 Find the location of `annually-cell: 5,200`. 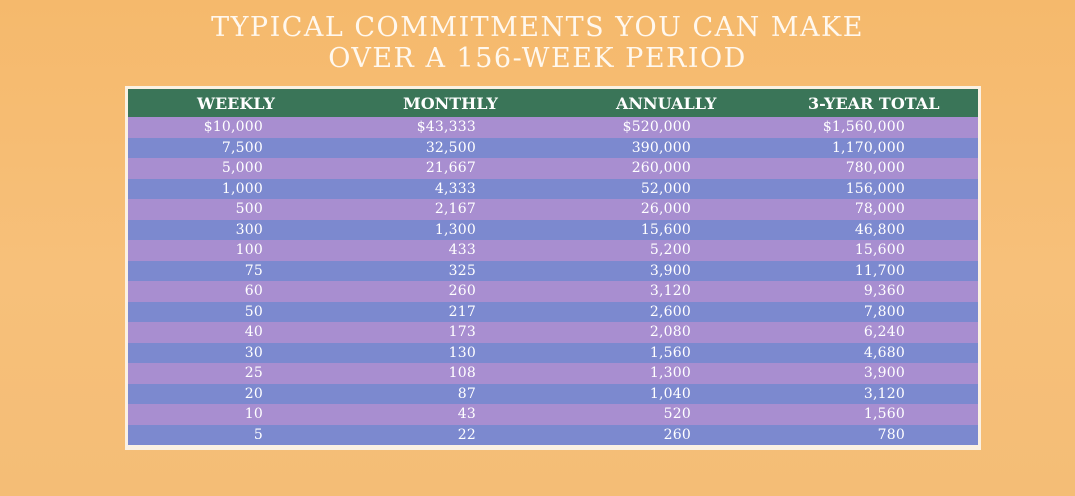

annually-cell: 5,200 is located at coordinates (670, 250).